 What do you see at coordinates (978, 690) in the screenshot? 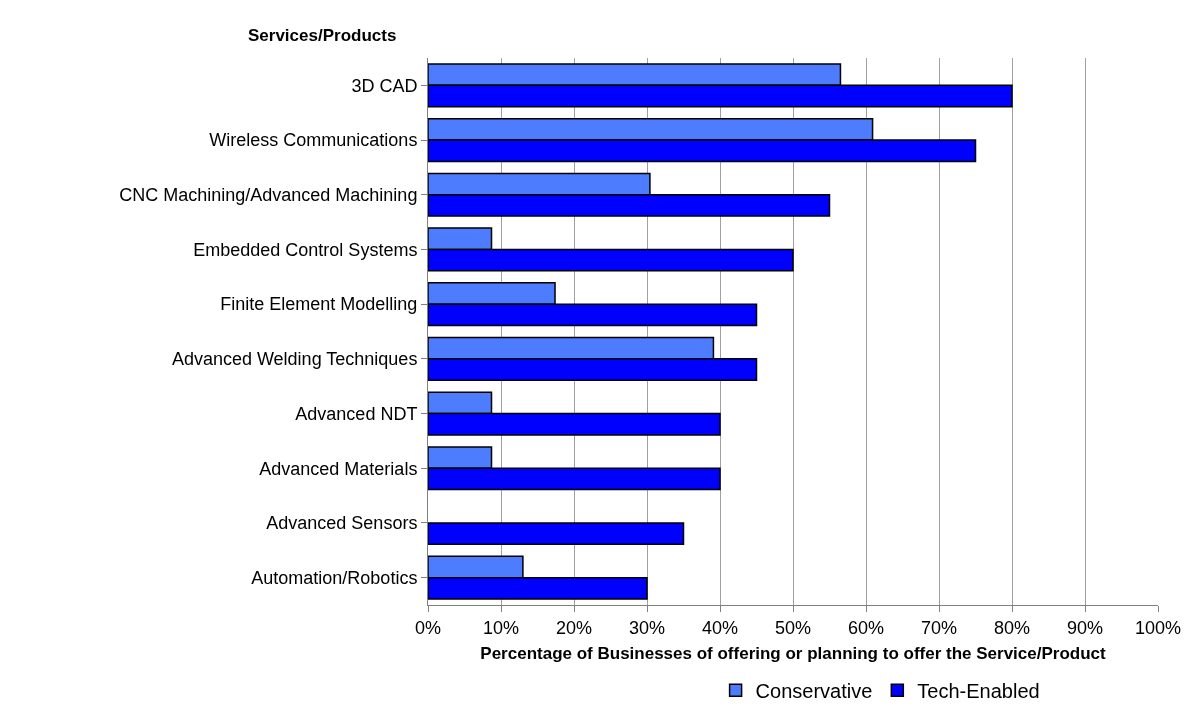
I see `legend-label: Tech-Enabled` at bounding box center [978, 690].